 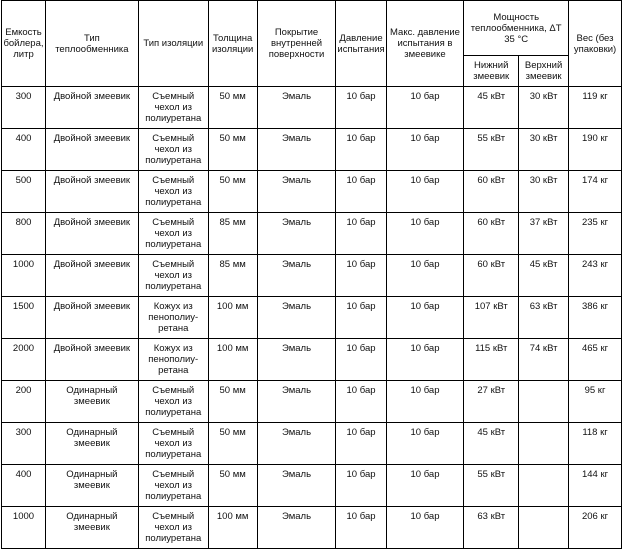 What do you see at coordinates (595, 443) in the screenshot?
I see `cell-weight: 118 кг` at bounding box center [595, 443].